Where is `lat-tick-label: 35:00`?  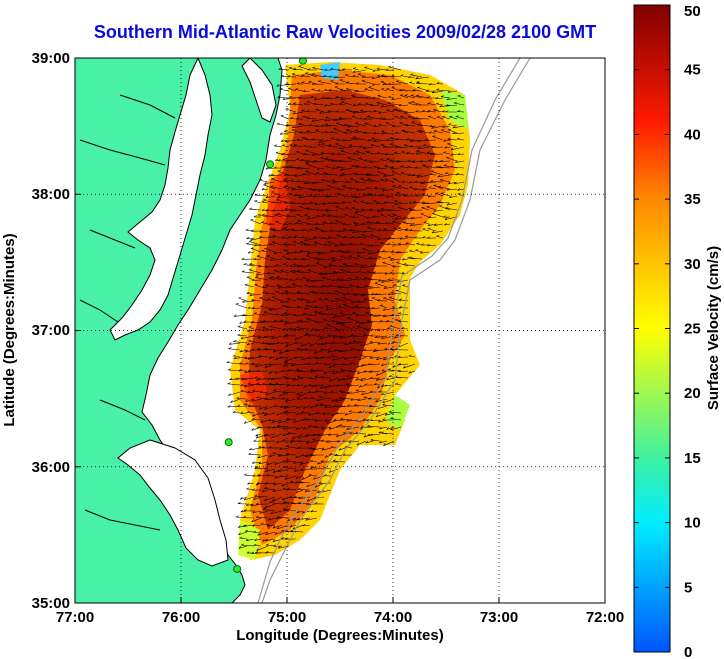 lat-tick-label: 35:00 is located at coordinates (51, 603).